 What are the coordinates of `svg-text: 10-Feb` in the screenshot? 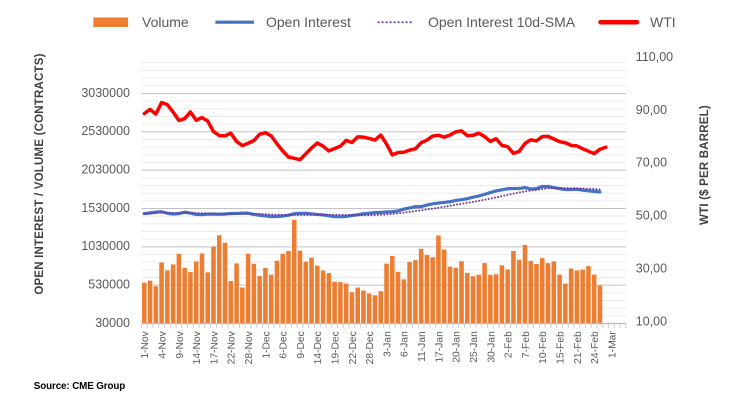 It's located at (543, 347).